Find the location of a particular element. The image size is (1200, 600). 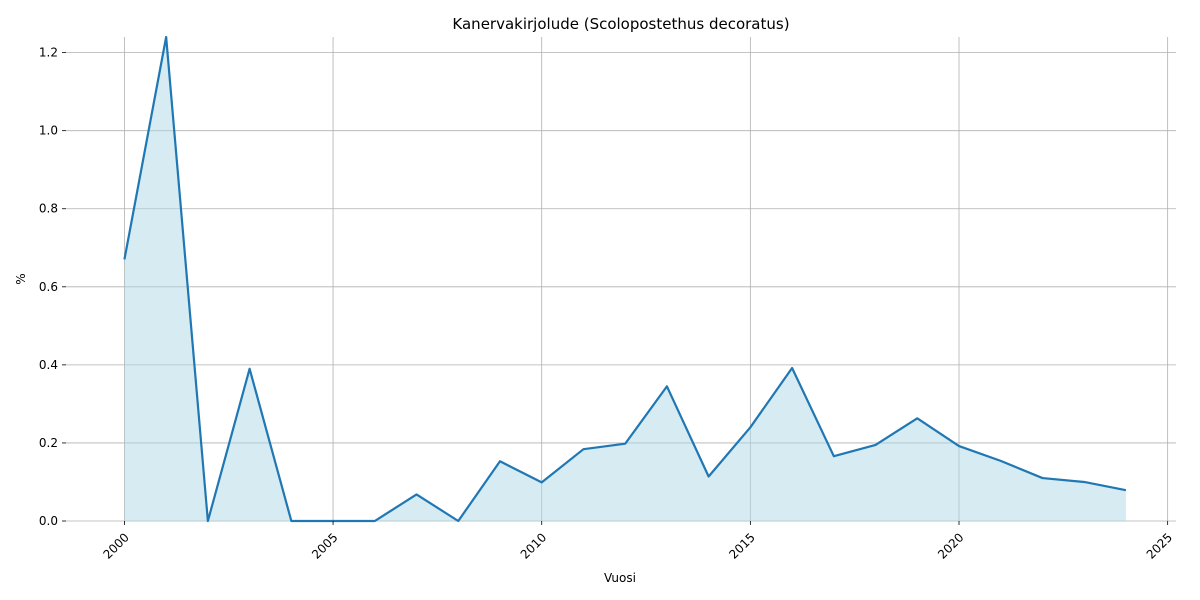

y-tick-label: 1.2 is located at coordinates (48, 53).